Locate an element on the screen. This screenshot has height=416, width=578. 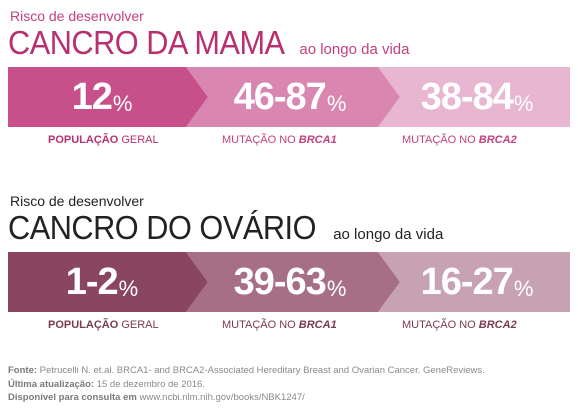
breast-title-suffix: ao longo da vida is located at coordinates (354, 49).